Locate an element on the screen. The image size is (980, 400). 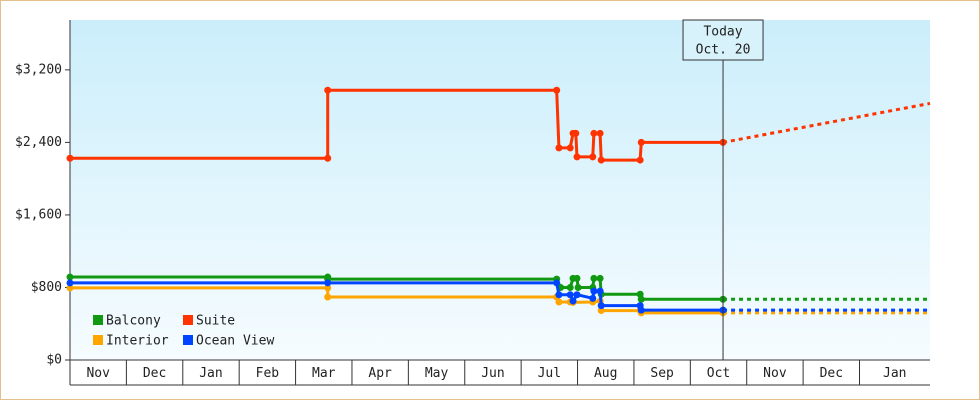
x-tick-label: Sep is located at coordinates (662, 373).